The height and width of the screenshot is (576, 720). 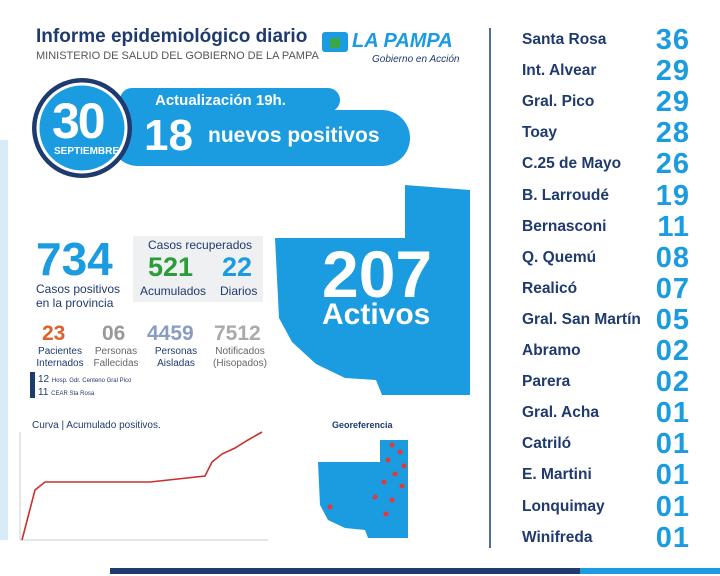 I want to click on locality-count: 26, so click(x=672, y=164).